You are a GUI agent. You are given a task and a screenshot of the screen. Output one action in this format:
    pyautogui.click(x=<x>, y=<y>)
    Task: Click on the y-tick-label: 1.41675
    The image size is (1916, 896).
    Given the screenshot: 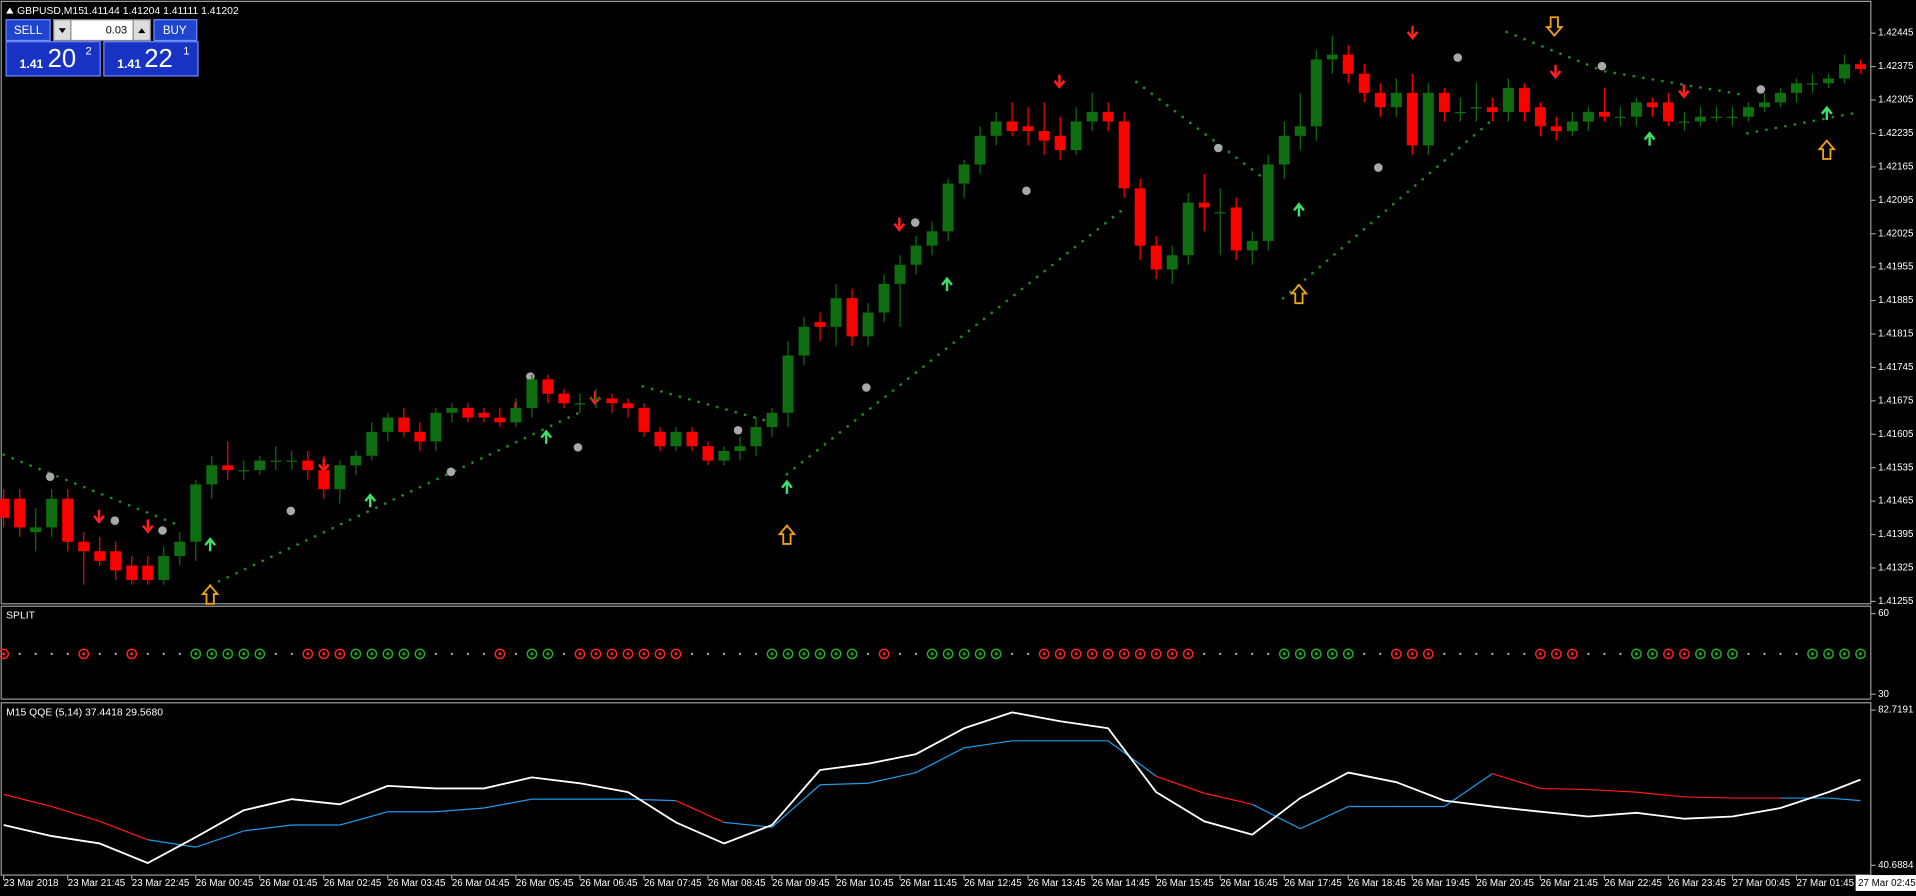 What is the action you would take?
    pyautogui.click(x=1896, y=400)
    